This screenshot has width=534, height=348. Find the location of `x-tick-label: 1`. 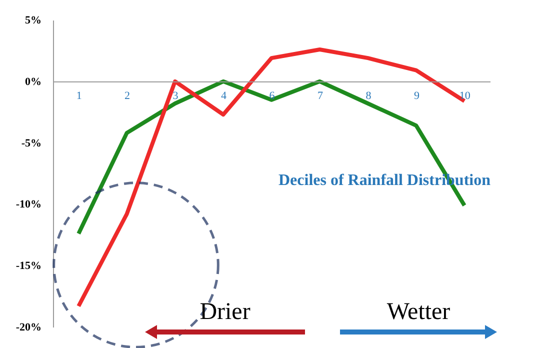

x-tick-label: 1 is located at coordinates (79, 96).